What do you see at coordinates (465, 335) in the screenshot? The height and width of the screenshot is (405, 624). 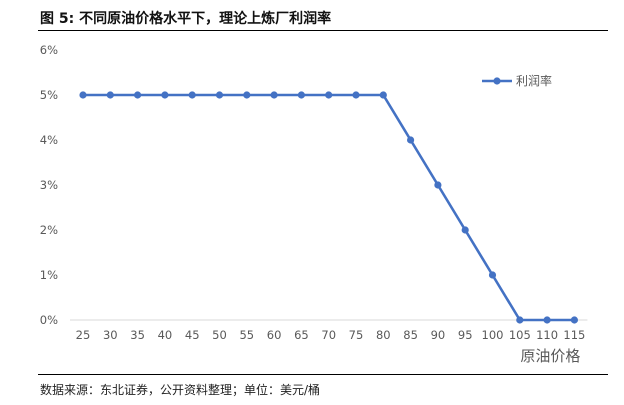 I see `x-tick-label: 95` at bounding box center [465, 335].